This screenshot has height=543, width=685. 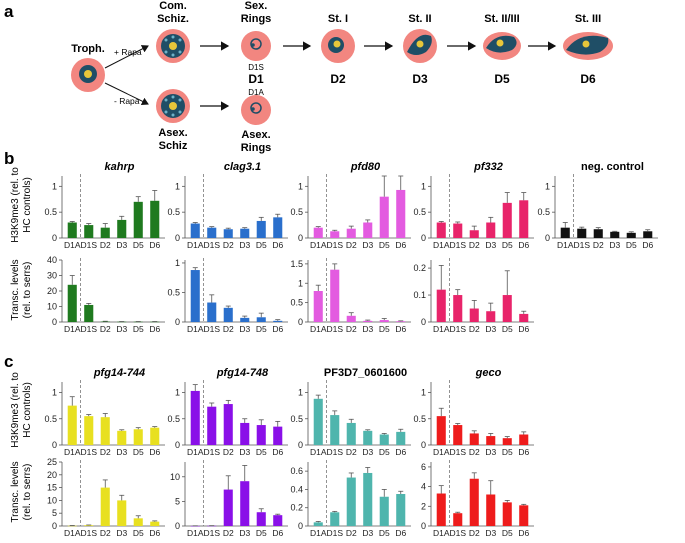 What do you see at coordinates (419, 295) in the screenshot?
I see `y-tick-label: 0.1` at bounding box center [419, 295].